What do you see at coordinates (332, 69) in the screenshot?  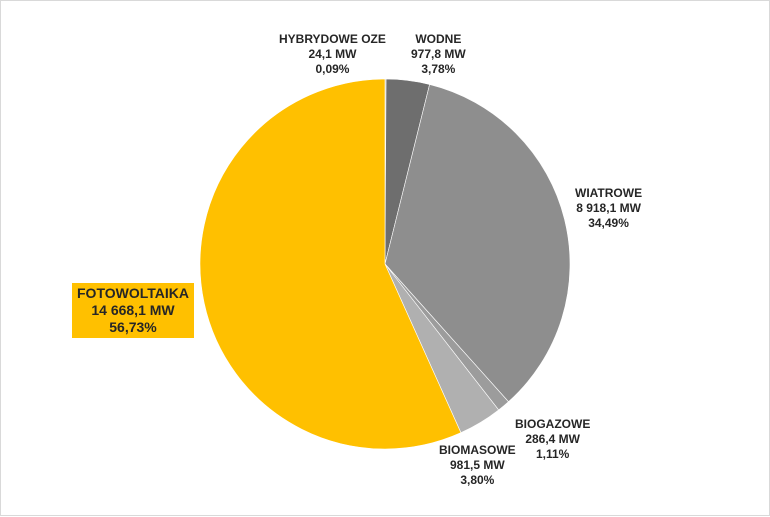 I see `label-hybrydowe-percent: 0,09%` at bounding box center [332, 69].